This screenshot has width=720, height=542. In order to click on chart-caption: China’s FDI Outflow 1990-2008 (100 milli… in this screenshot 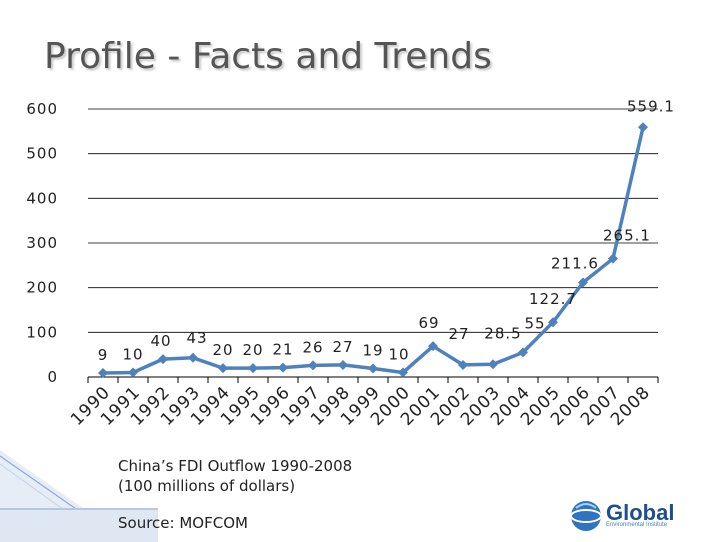, I will do `click(235, 476)`.